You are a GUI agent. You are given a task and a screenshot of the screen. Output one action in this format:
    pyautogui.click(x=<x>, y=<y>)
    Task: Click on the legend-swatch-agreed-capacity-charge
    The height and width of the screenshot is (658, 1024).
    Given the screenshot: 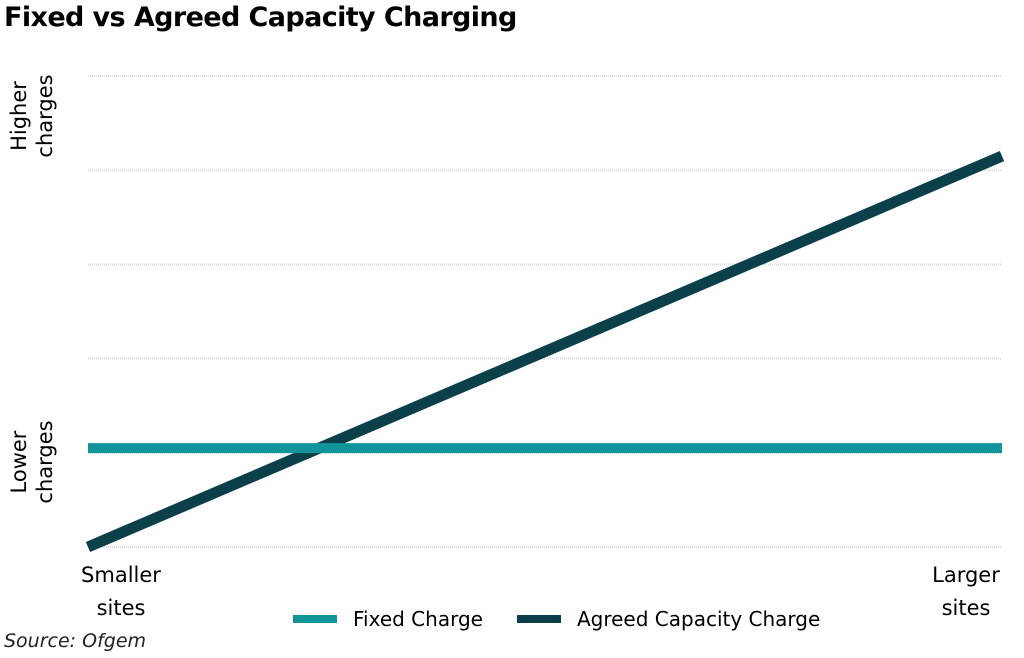 What is the action you would take?
    pyautogui.click(x=538, y=619)
    